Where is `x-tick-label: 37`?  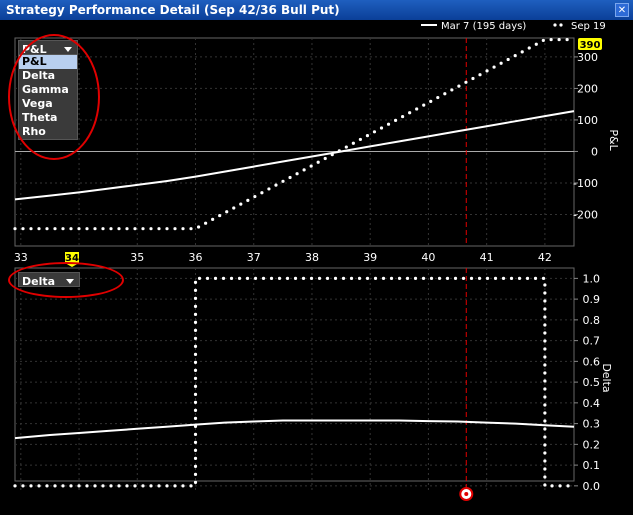 x-tick-label: 37 is located at coordinates (254, 257).